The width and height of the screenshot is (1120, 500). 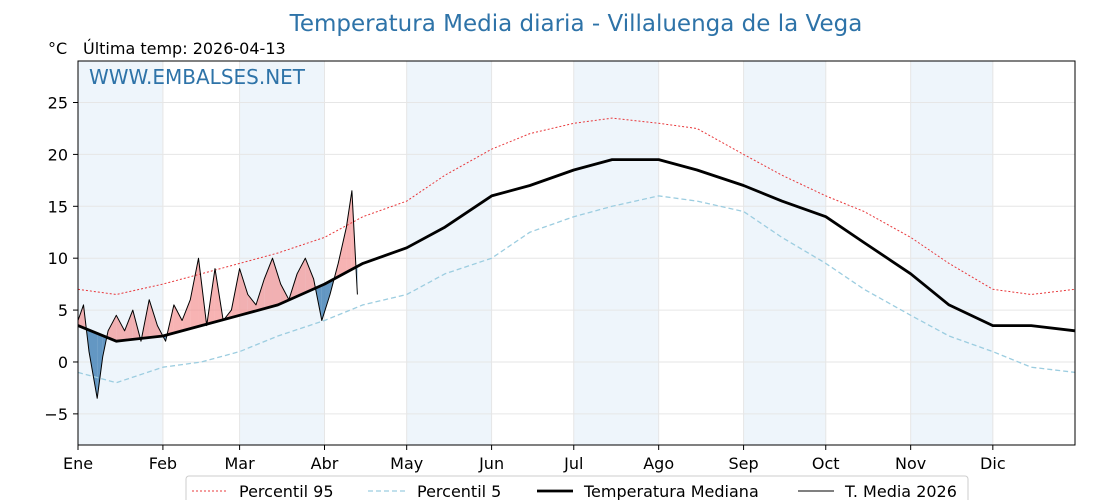 I want to click on legend-label-p95: Percentil 95, so click(x=286, y=491).